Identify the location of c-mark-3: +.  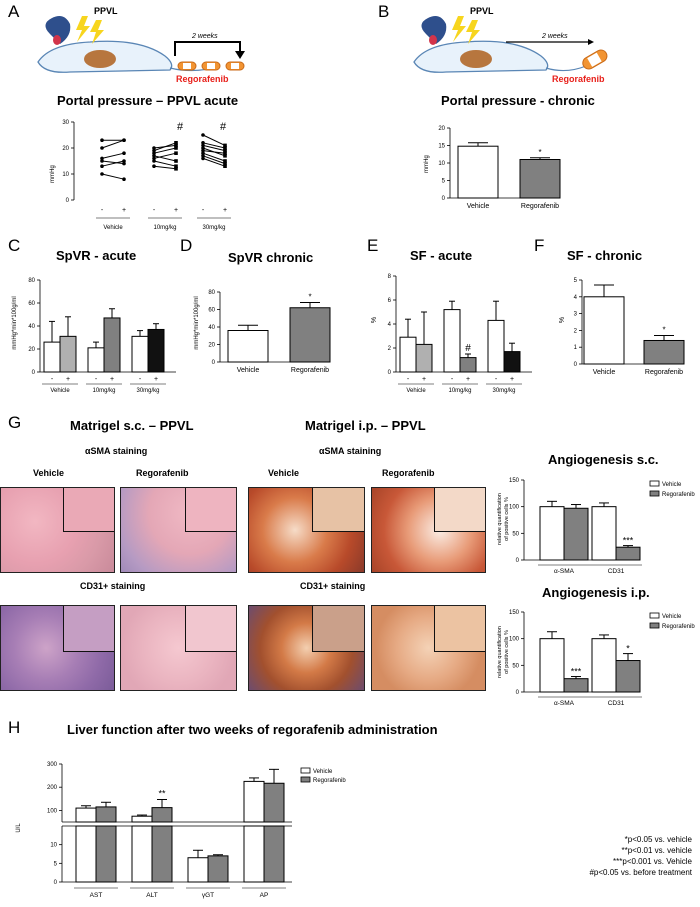
(112, 379).